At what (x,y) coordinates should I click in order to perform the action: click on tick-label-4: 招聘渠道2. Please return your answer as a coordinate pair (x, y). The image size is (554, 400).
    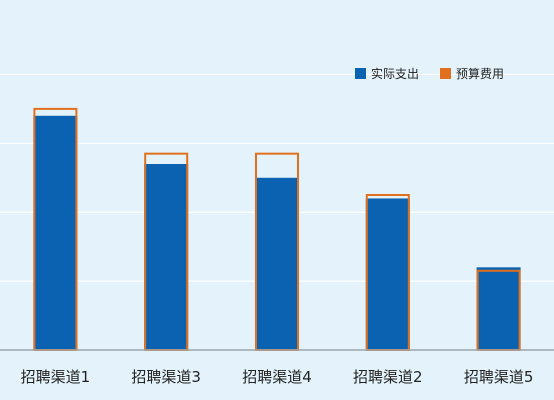
    Looking at the image, I should click on (388, 377).